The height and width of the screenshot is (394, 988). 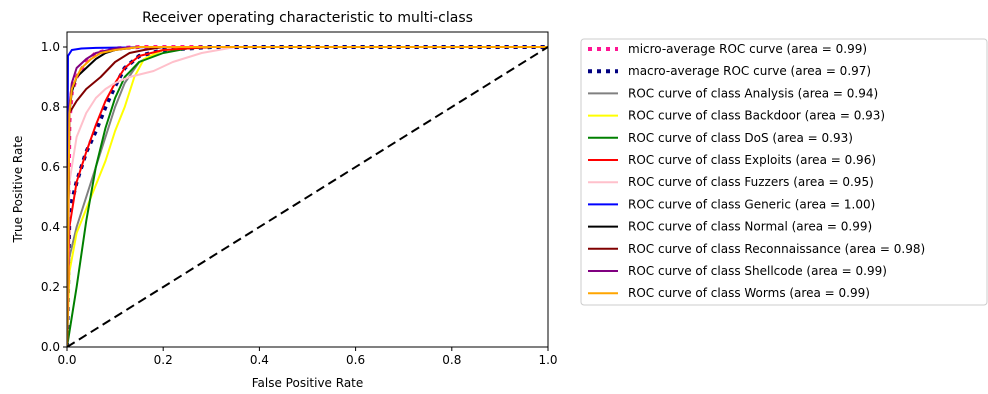 I want to click on y-tick-label: 0.0, so click(x=50, y=347).